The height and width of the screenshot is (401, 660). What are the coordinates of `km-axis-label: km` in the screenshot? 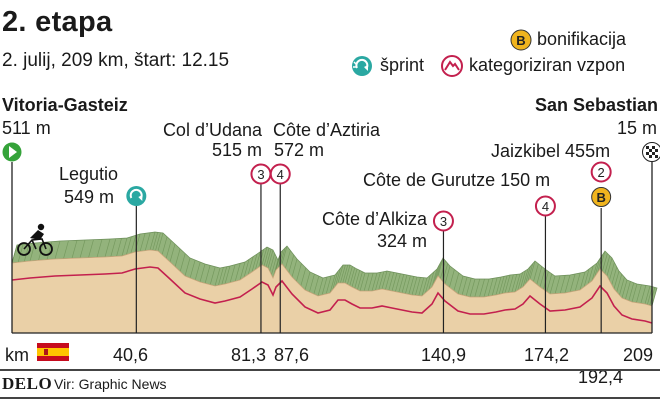 It's located at (17, 355).